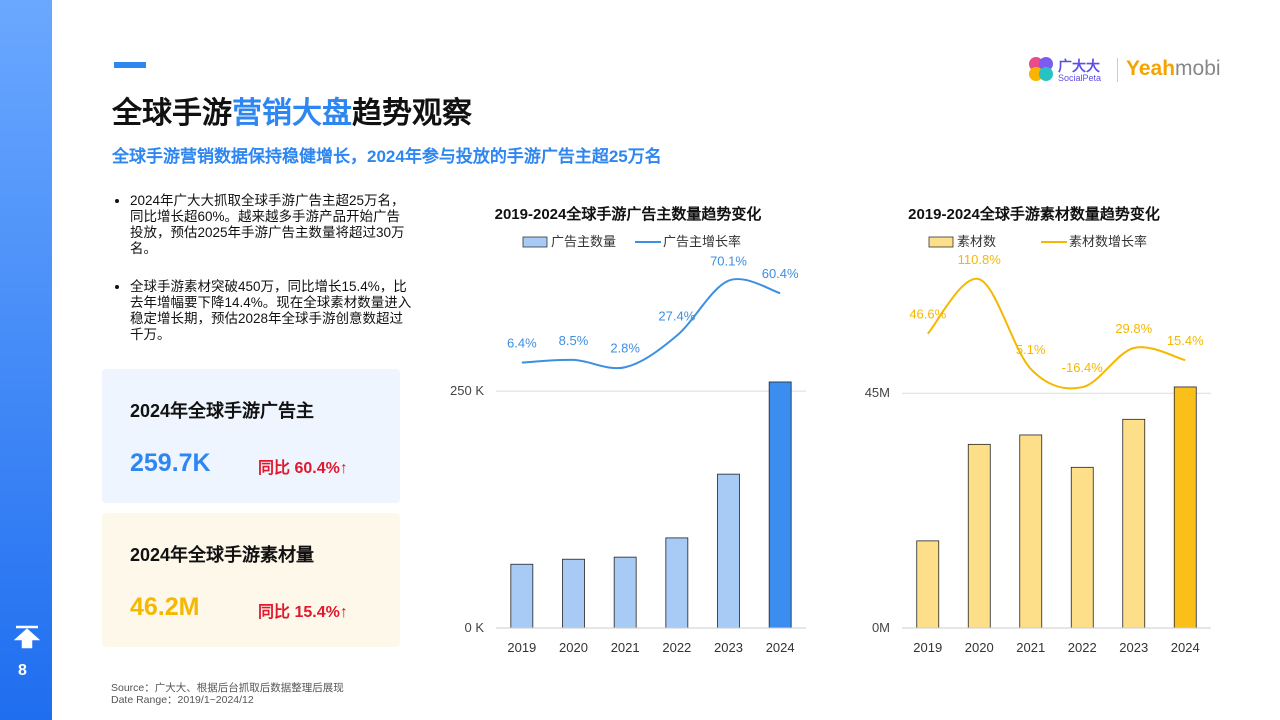 The height and width of the screenshot is (720, 1280). Describe the element at coordinates (227, 688) in the screenshot. I see `source: Source：广大大、根据后台抓取后数据整理后展现` at that location.